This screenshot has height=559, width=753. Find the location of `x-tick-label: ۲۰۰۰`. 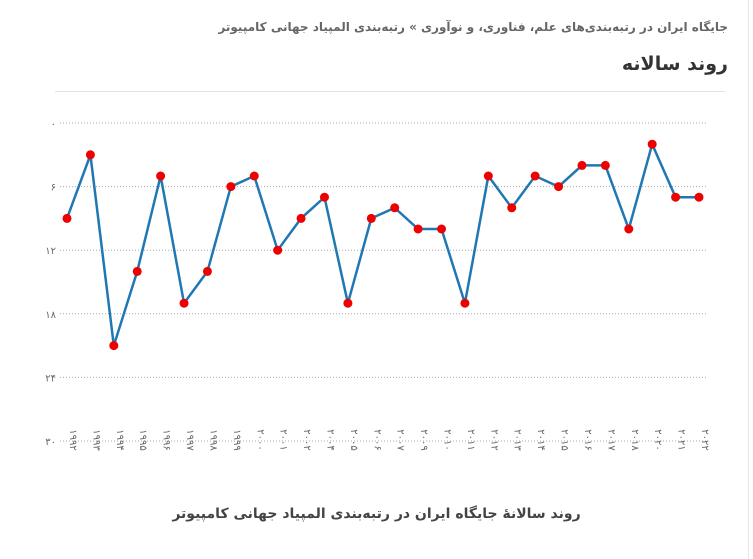

x-tick-label: ۲۰۰۰ is located at coordinates (259, 439).